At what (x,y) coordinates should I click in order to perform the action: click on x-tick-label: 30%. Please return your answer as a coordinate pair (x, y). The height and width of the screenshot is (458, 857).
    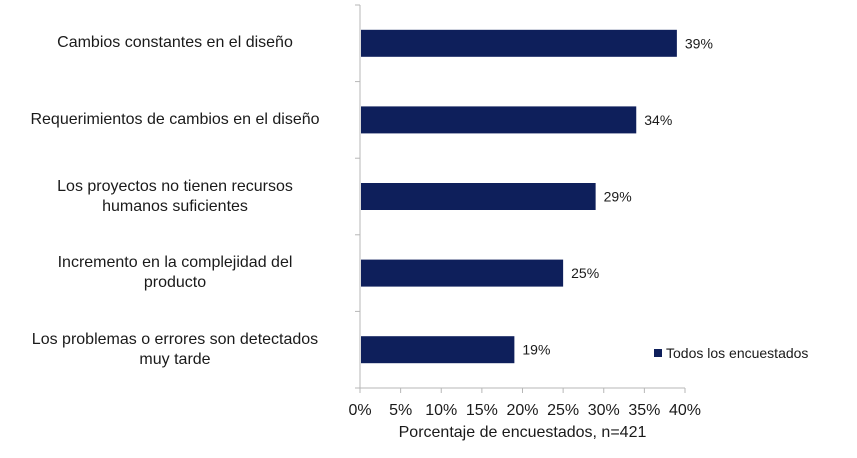
    Looking at the image, I should click on (604, 410).